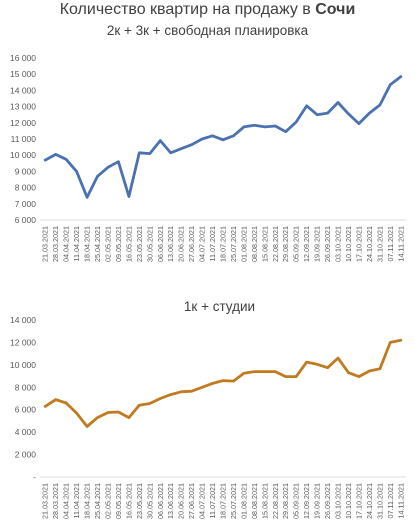 The image size is (415, 530). Describe the element at coordinates (296, 501) in the screenshot. I see `x-tick-label: 05.09.2021` at that location.